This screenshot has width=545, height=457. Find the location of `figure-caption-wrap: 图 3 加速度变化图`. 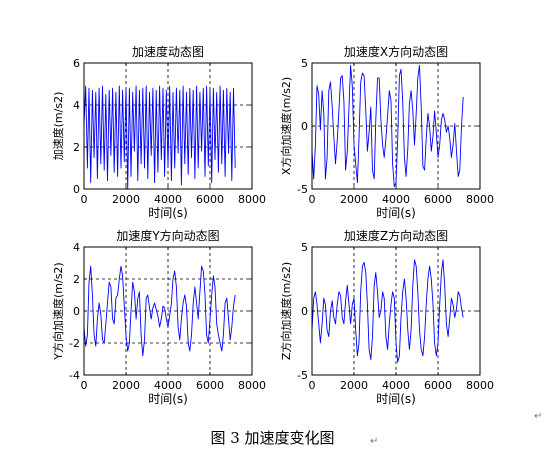

figure-caption-wrap: 图 3 加速度变化图 is located at coordinates (272, 437).